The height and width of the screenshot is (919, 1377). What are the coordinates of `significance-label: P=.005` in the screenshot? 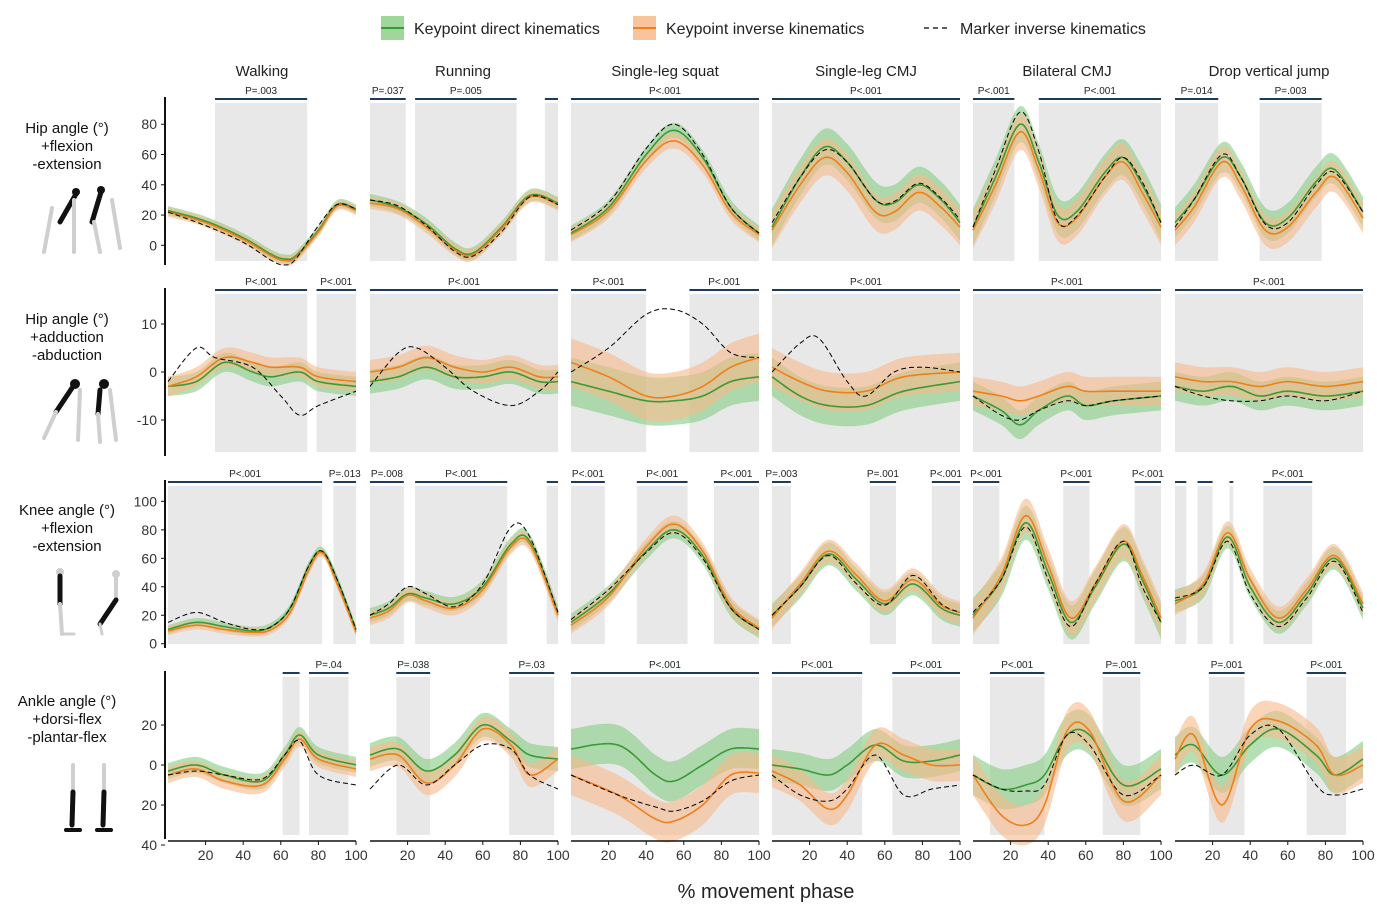 It's located at (466, 91).